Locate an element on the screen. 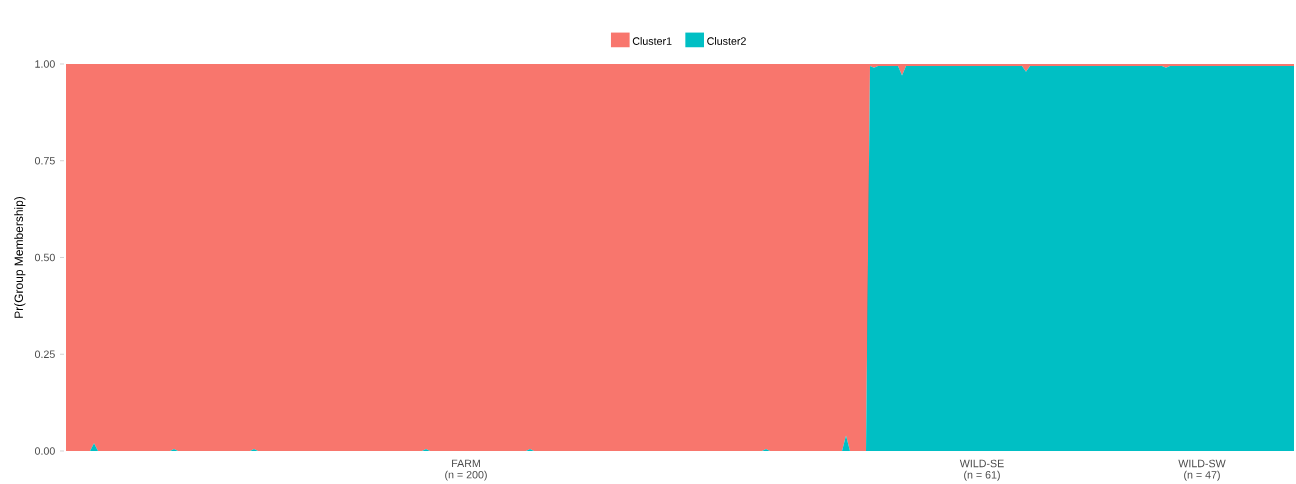  x-tick-label: WILD-SW (n = 47) is located at coordinates (1202, 470).